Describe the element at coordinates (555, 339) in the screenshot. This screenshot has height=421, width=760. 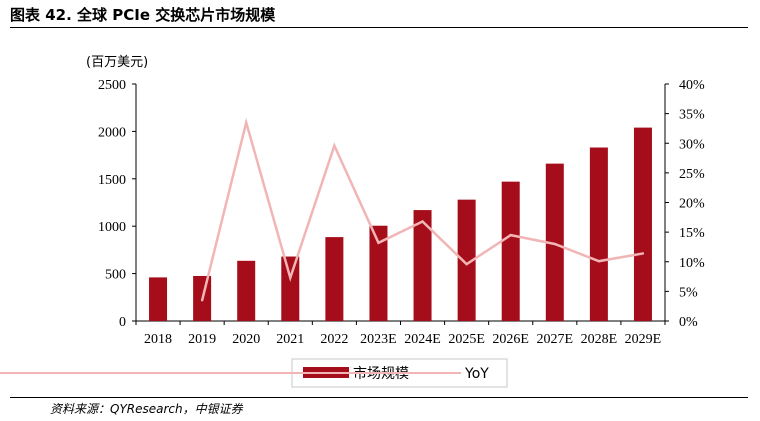
I see `x-tick-label-2027E: 2027E` at that location.